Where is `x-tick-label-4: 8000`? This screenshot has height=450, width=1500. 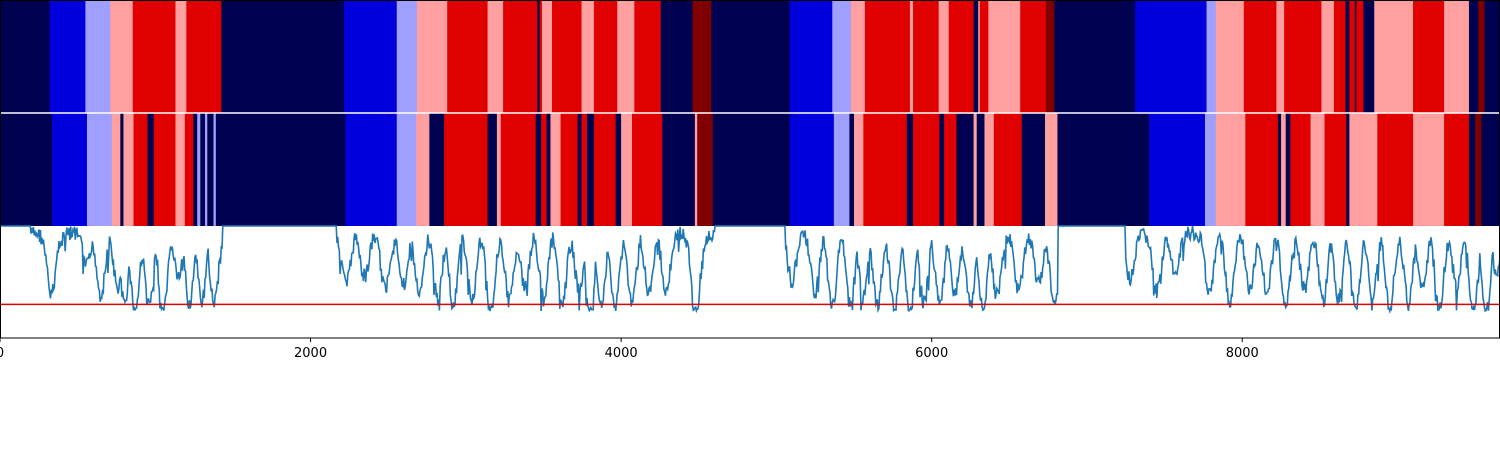
x-tick-label-4: 8000 is located at coordinates (1242, 353).